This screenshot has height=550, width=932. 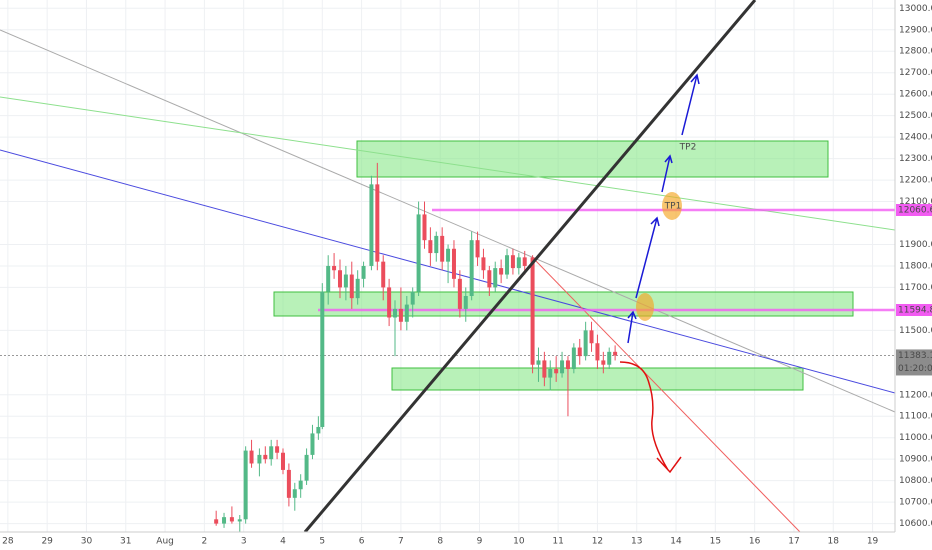 What do you see at coordinates (597, 379) in the screenshot?
I see `zone` at bounding box center [597, 379].